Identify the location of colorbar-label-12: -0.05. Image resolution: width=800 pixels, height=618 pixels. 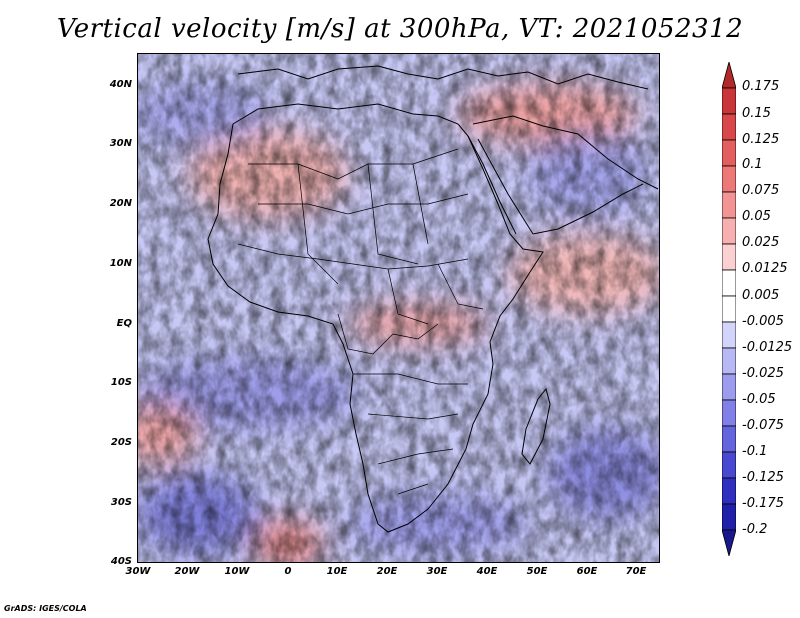
(759, 399).